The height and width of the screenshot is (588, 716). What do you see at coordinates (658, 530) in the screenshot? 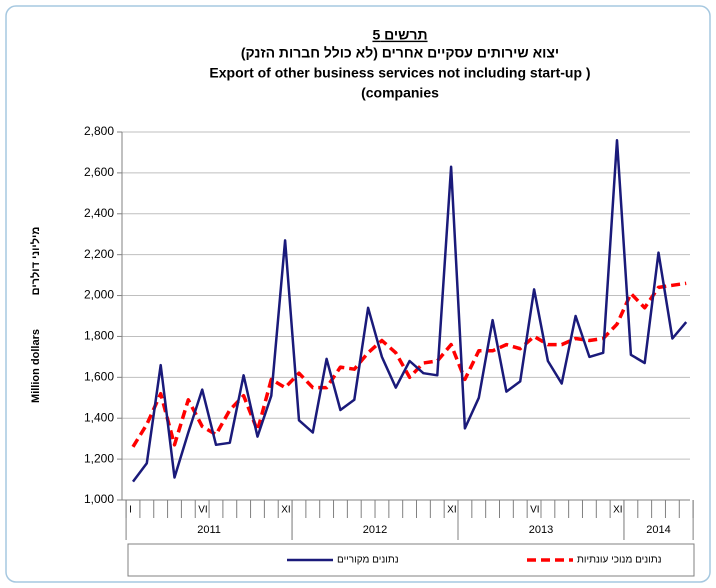
I see `year-label: 2014` at bounding box center [658, 530].